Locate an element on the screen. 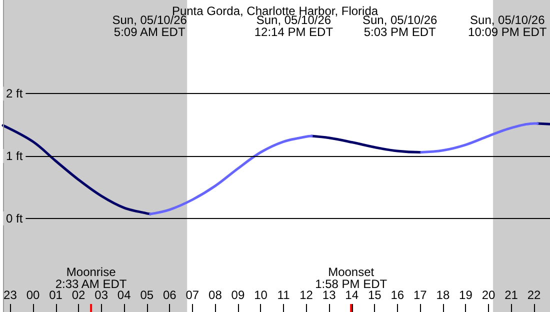  x-tick-label: 12 is located at coordinates (307, 295).